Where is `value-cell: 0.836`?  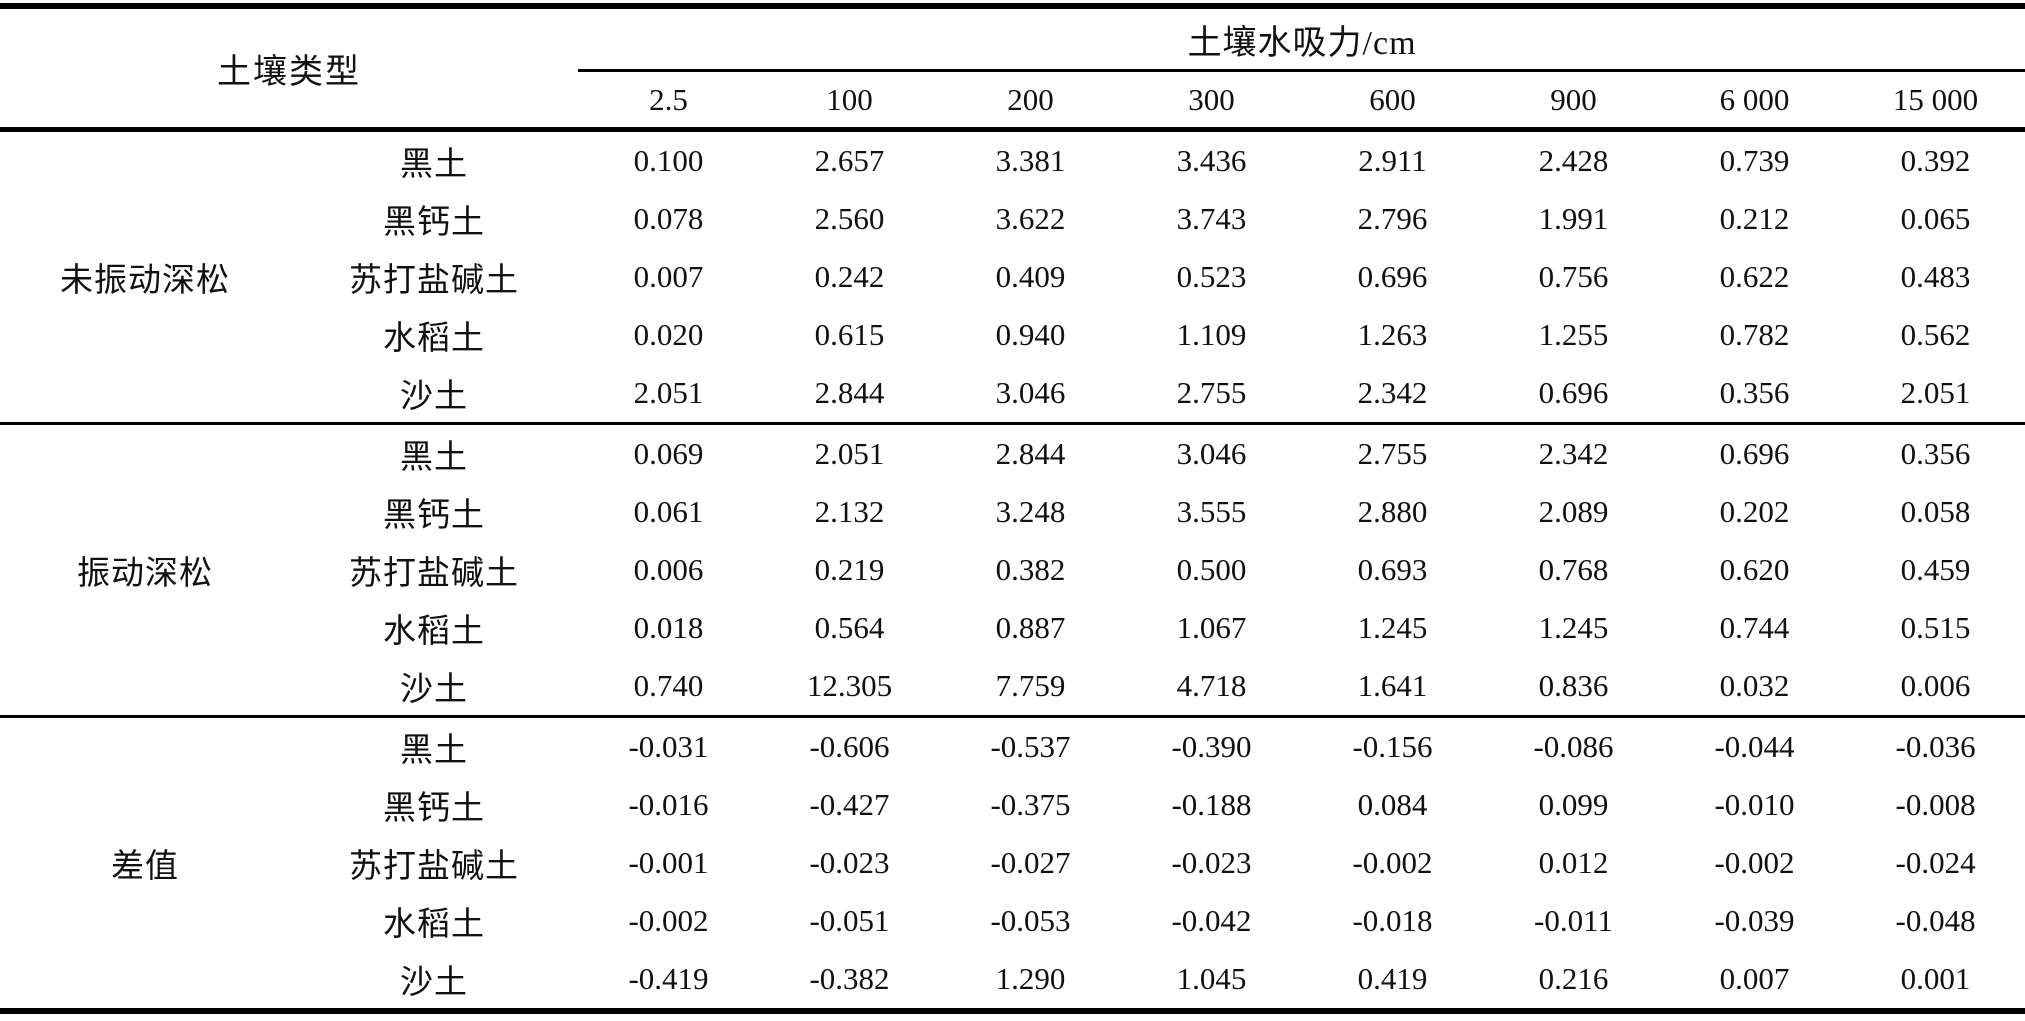 value-cell: 0.836 is located at coordinates (1573, 685).